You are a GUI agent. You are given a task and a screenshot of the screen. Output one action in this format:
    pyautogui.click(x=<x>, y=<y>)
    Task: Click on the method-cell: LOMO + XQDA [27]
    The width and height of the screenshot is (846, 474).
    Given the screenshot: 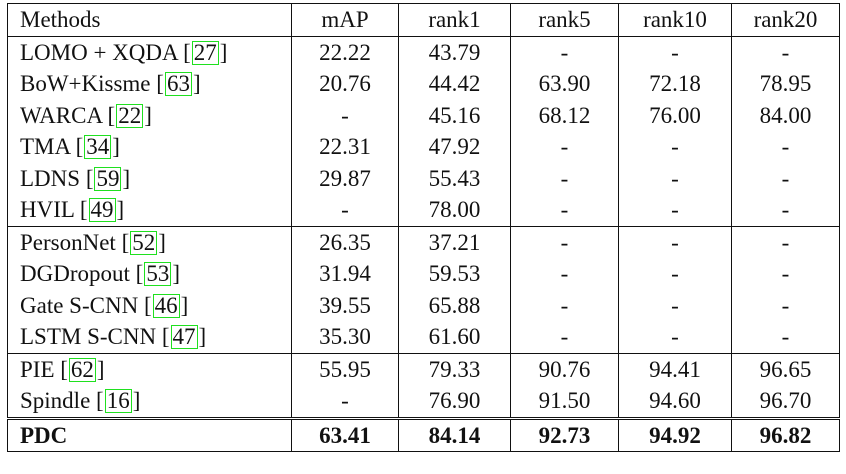 What is the action you would take?
    pyautogui.click(x=149, y=52)
    